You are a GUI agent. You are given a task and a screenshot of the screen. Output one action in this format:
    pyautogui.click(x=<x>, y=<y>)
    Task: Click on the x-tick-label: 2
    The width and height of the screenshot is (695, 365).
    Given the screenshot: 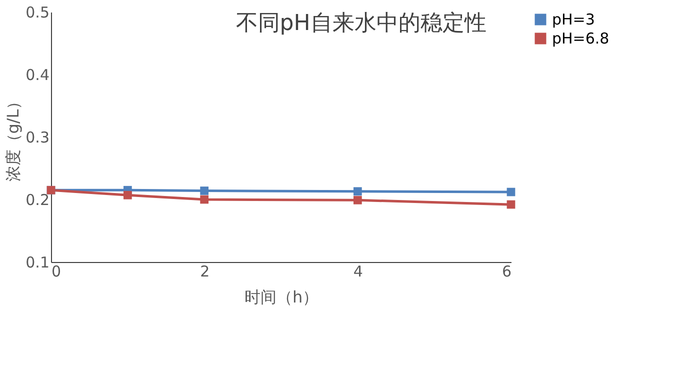 What is the action you would take?
    pyautogui.click(x=205, y=271)
    